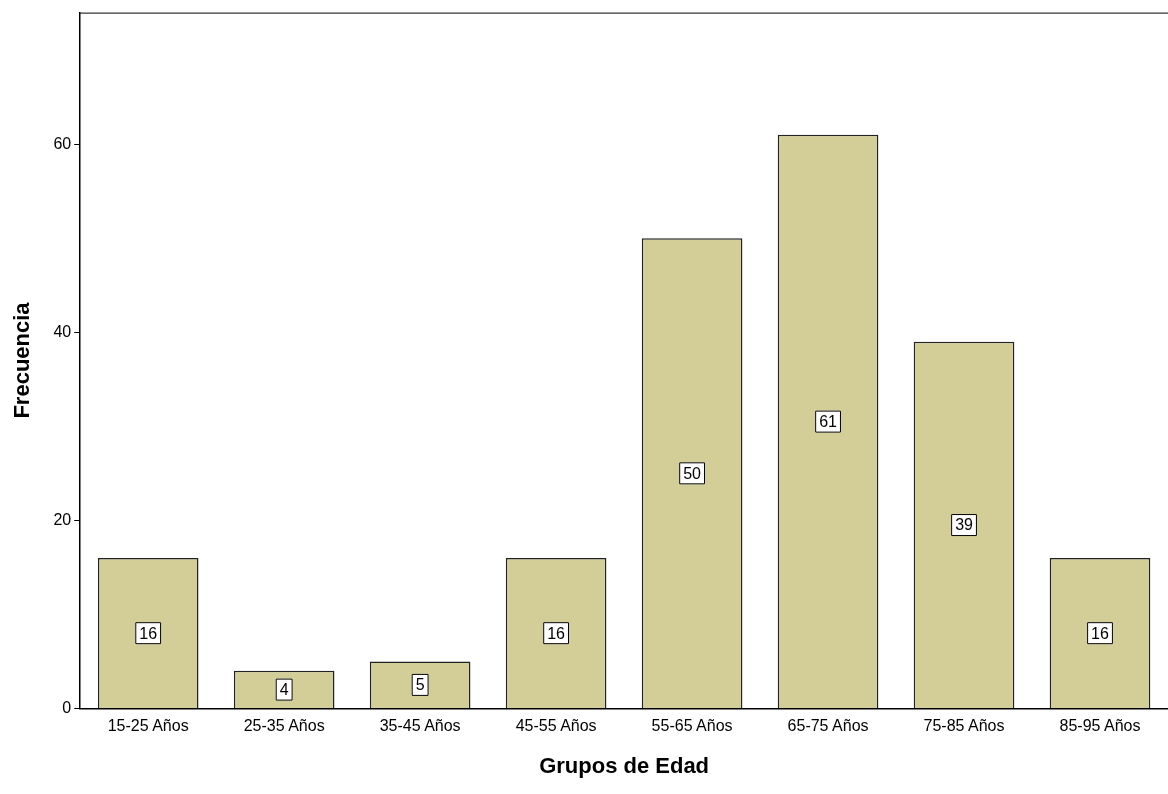 This screenshot has width=1168, height=794. I want to click on data-label: 5, so click(420, 685).